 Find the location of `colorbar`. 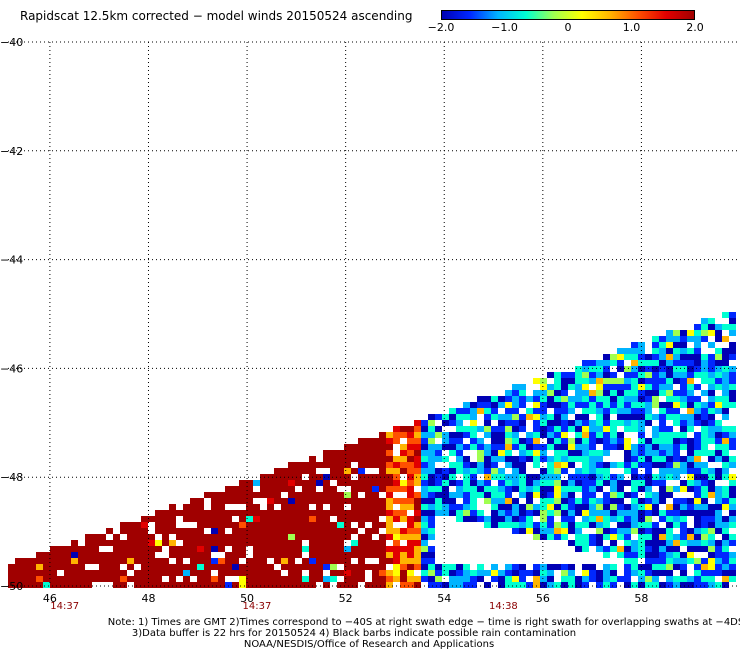

colorbar is located at coordinates (568, 15).